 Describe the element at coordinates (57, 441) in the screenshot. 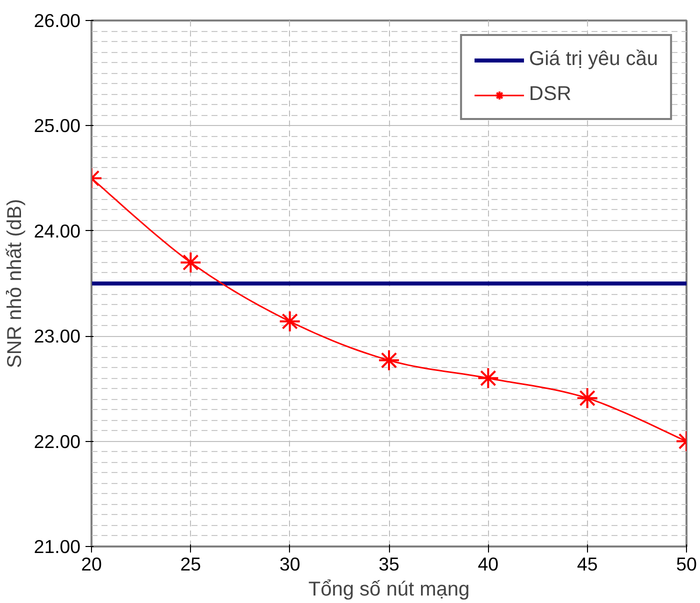

I see `y-tick-label: 22.00` at that location.